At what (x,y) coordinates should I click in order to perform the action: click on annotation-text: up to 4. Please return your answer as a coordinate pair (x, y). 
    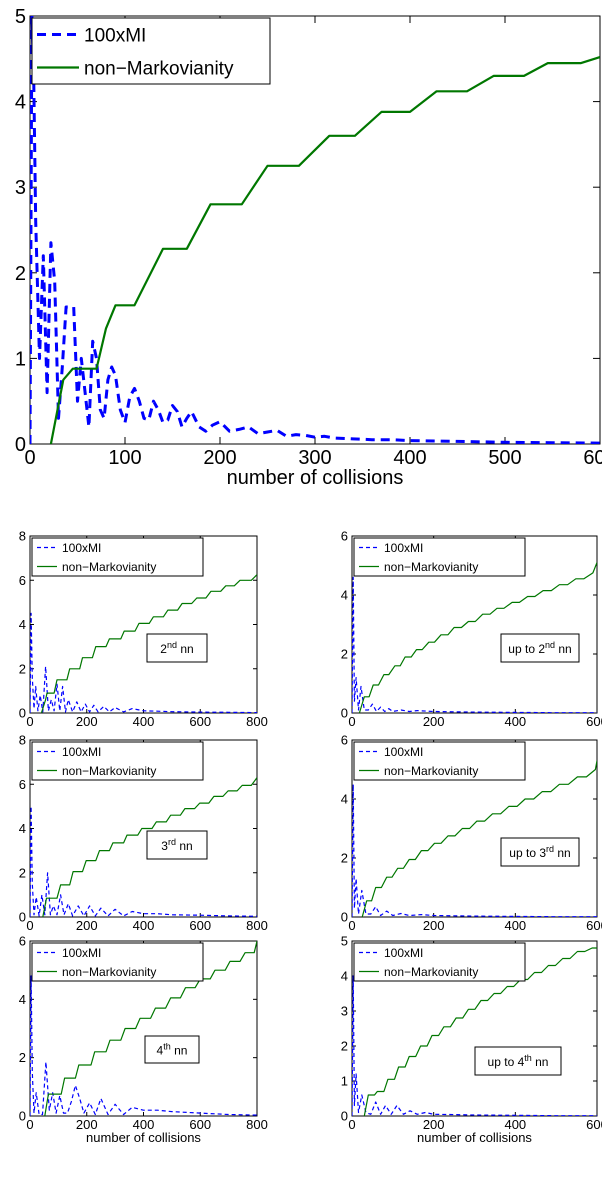
    Looking at the image, I should click on (506, 1062).